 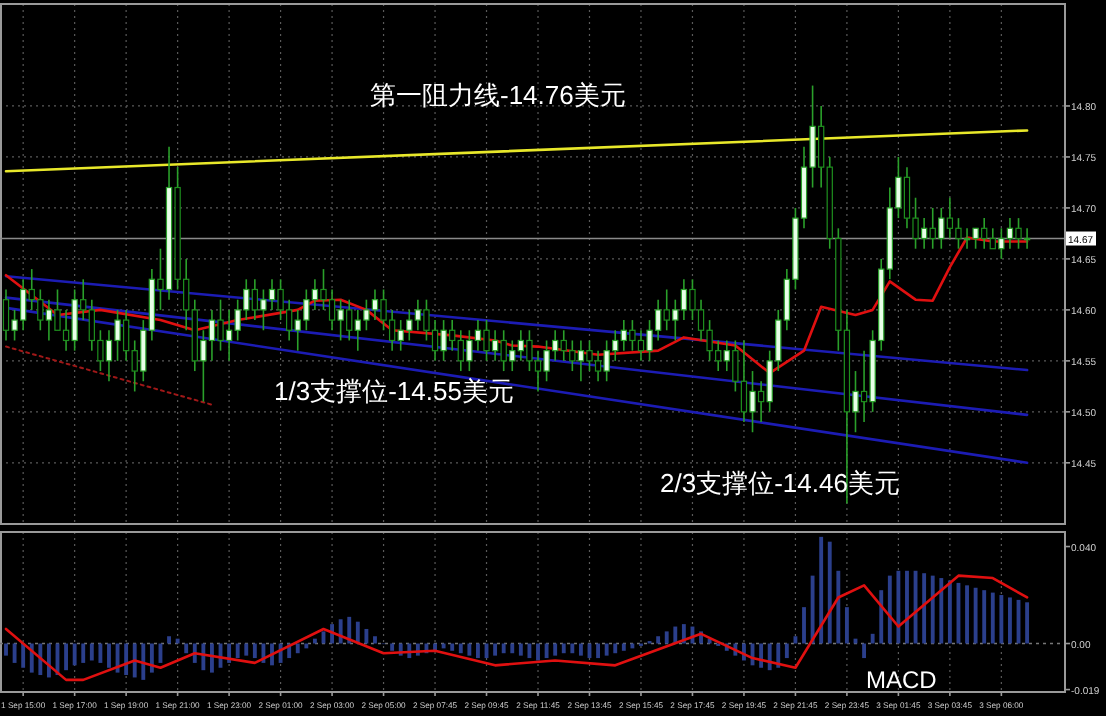 What do you see at coordinates (394, 391) in the screenshot?
I see `annotation: 1/3支撑位-14.55美元` at bounding box center [394, 391].